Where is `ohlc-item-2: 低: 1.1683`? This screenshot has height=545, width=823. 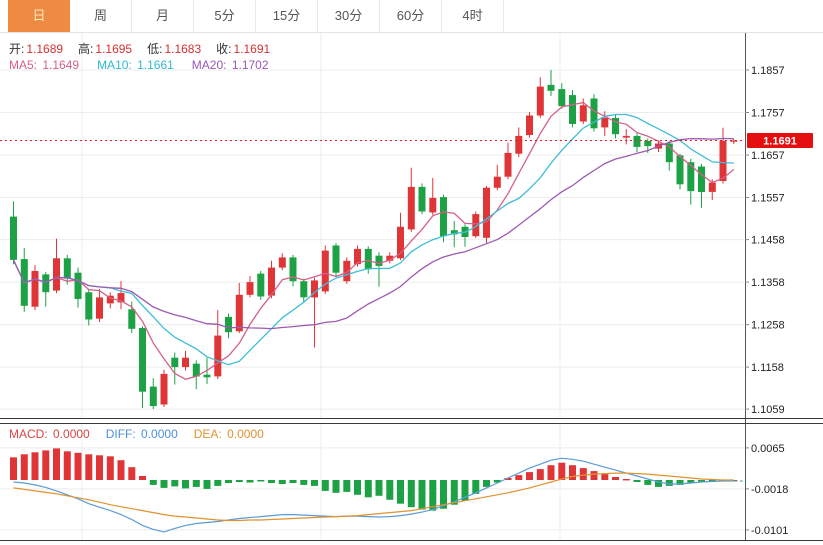 ohlc-item-2: 低: 1.1683 is located at coordinates (174, 49).